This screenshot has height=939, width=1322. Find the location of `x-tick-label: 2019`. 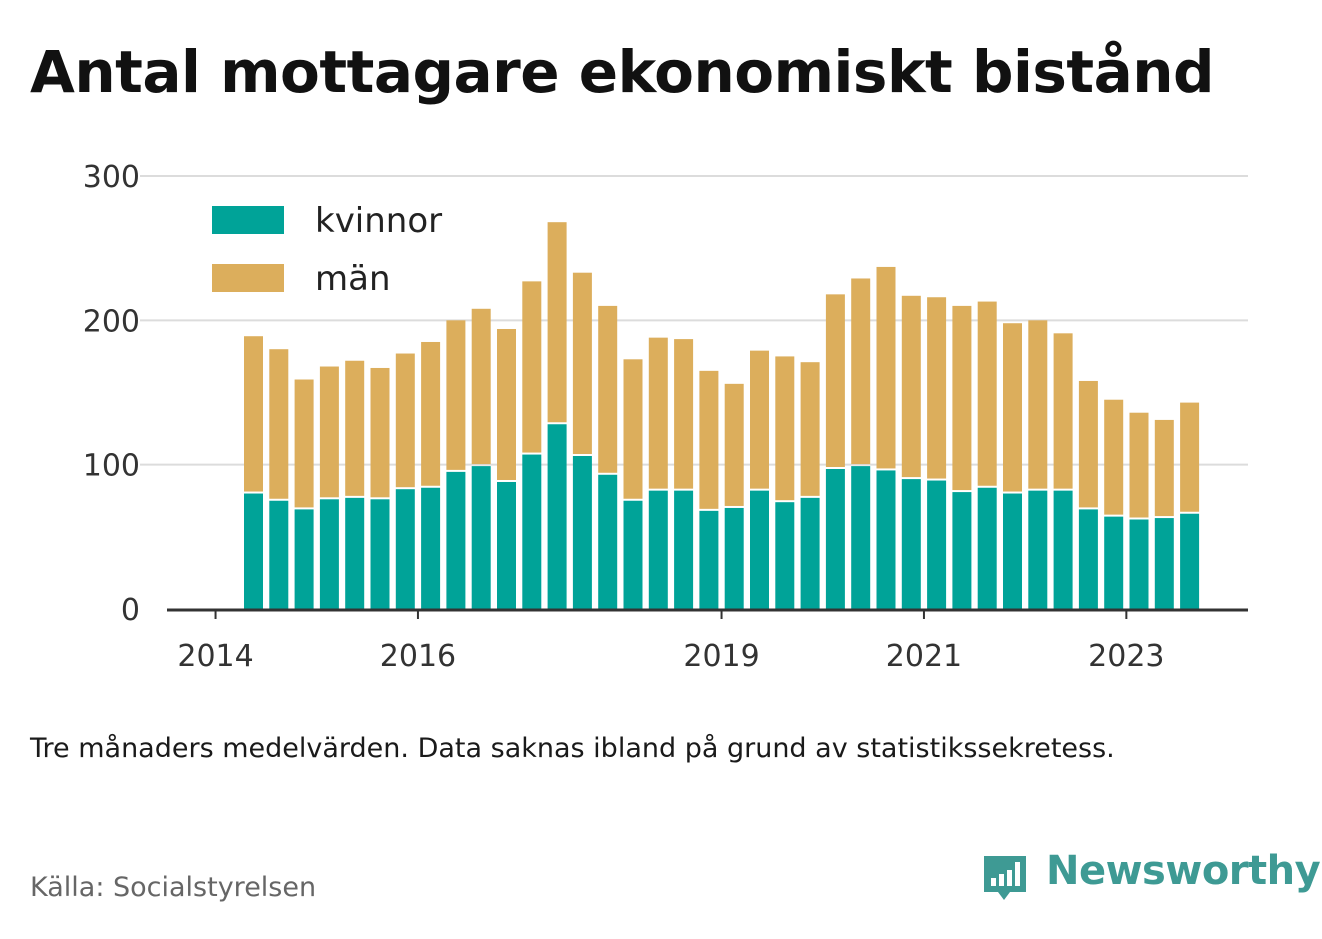

x-tick-label: 2019 is located at coordinates (721, 656).